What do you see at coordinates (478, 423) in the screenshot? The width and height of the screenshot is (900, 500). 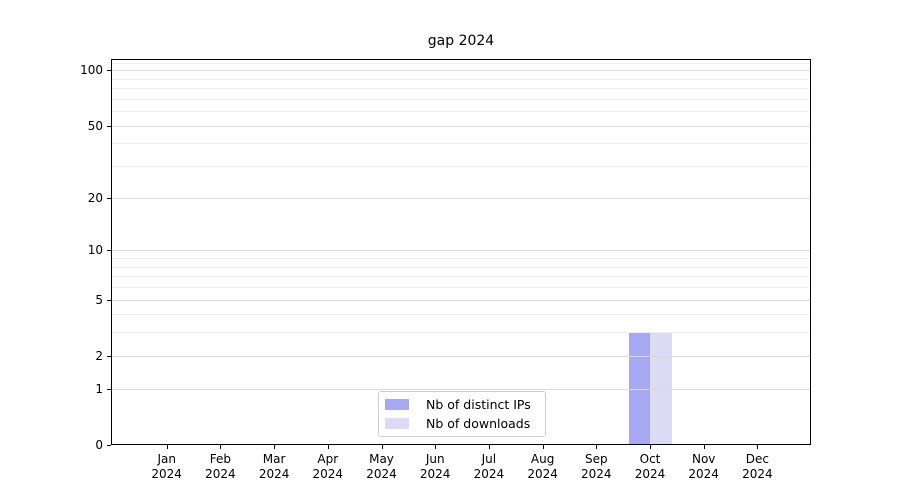 I see `legend-label: Nb of downloads` at bounding box center [478, 423].